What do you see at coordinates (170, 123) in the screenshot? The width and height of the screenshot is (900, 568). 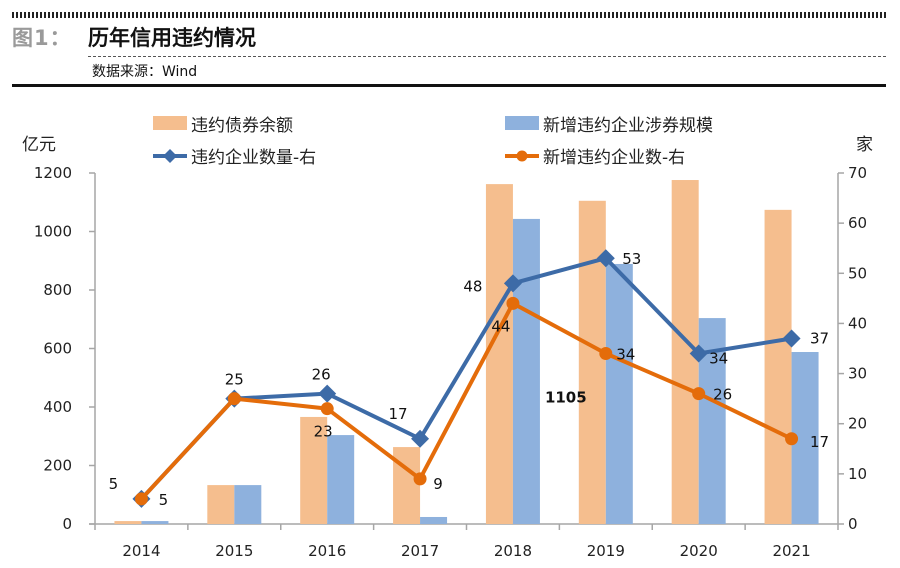 I see `legend-bond-balance-swatch` at bounding box center [170, 123].